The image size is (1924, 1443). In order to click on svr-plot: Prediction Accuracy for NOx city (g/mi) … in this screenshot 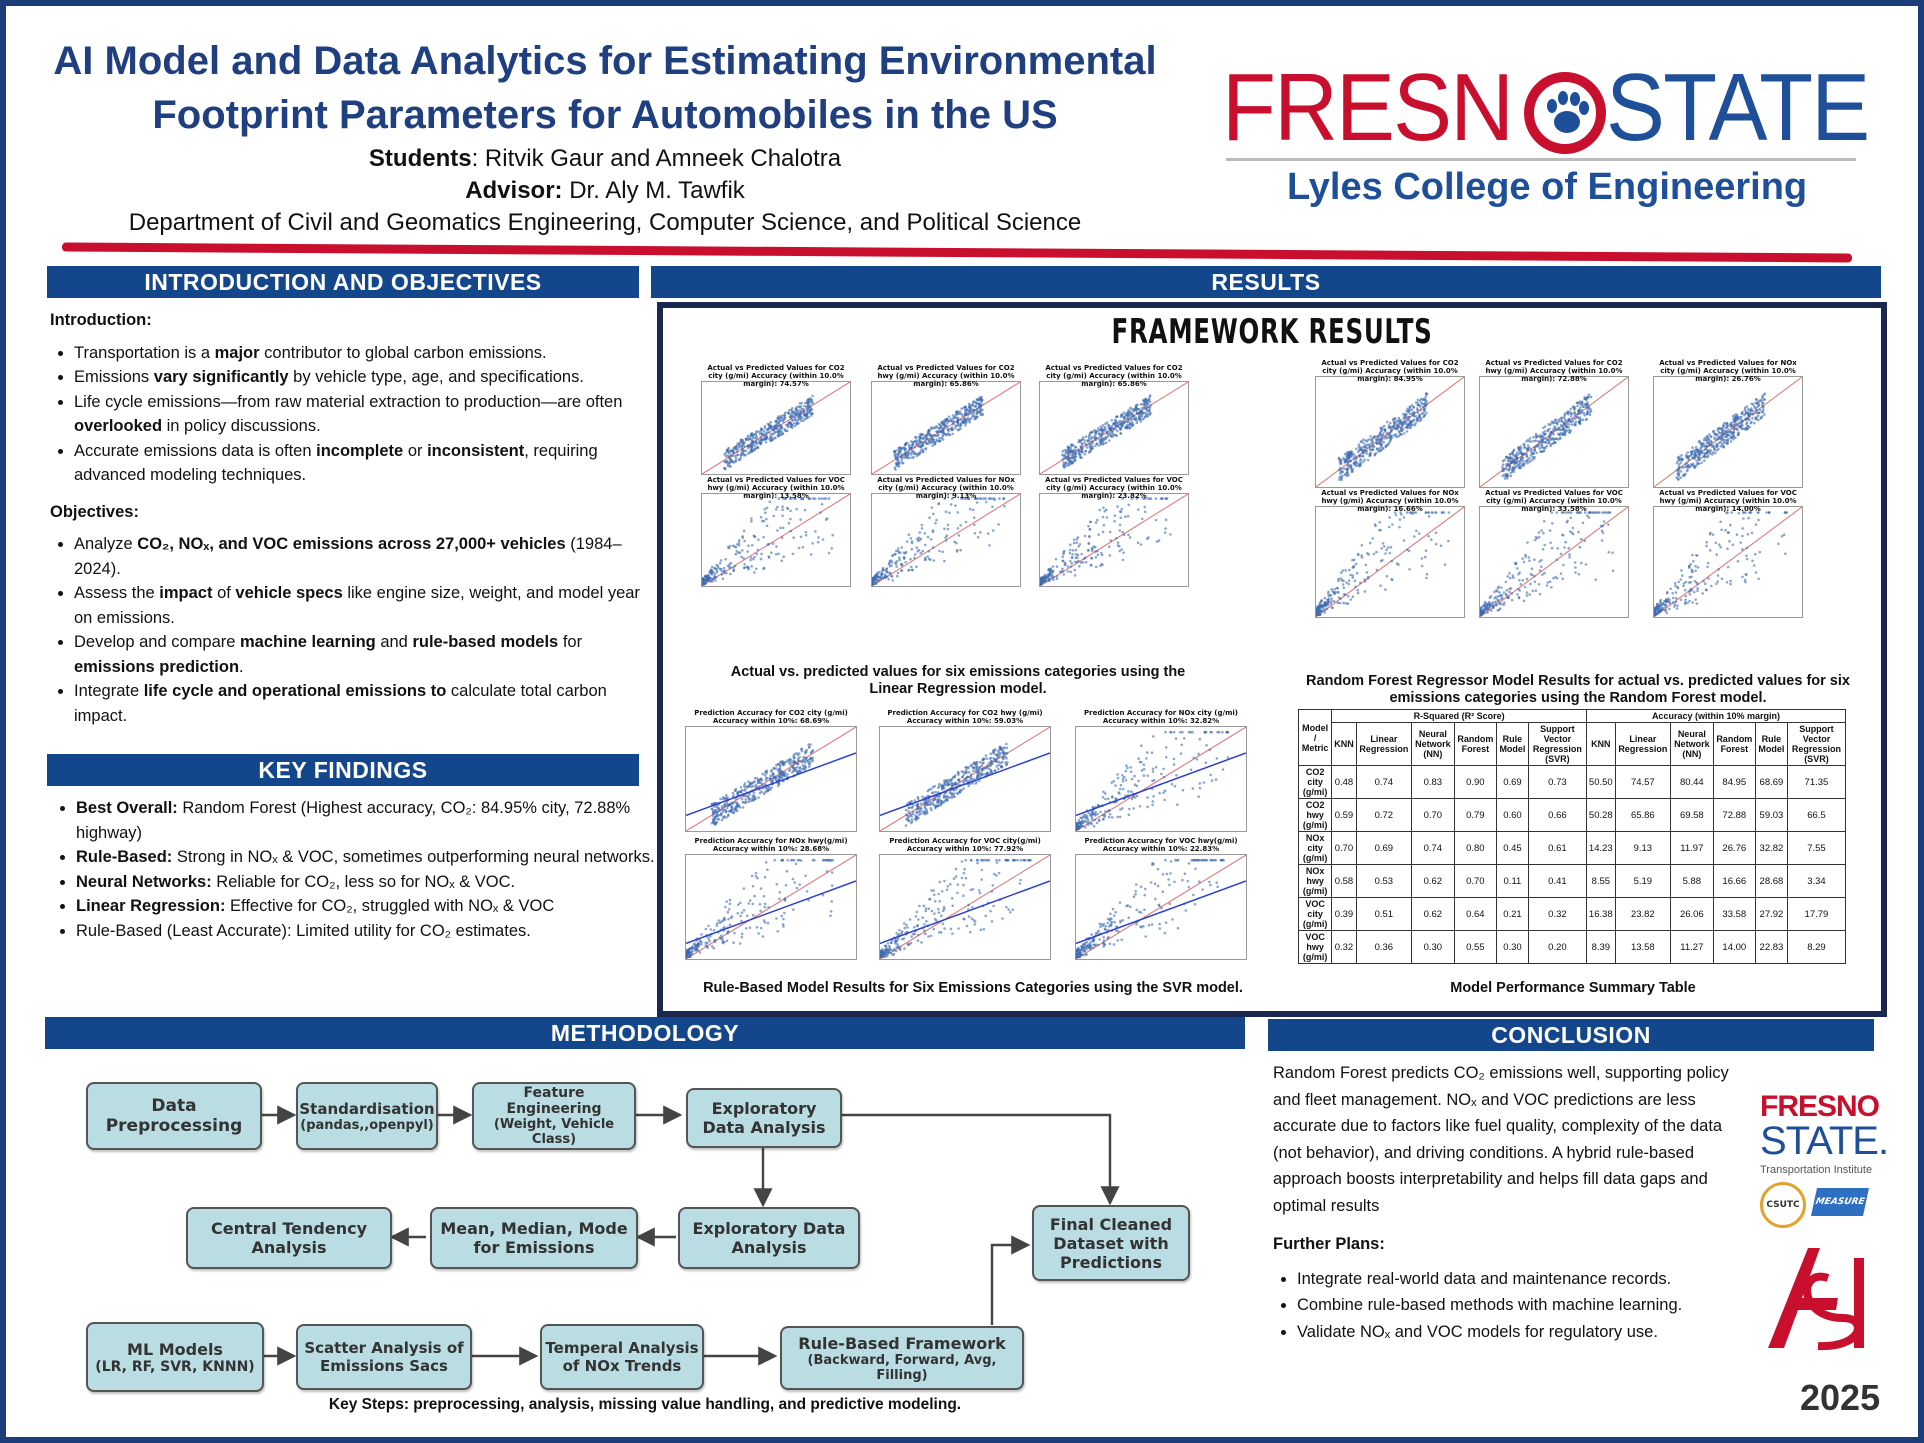, I will do `click(1160, 770)`.